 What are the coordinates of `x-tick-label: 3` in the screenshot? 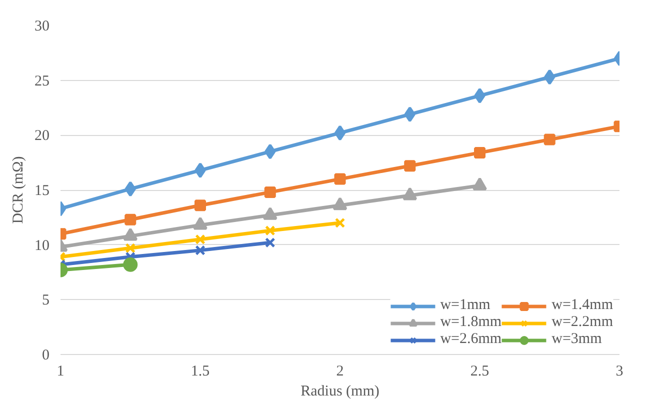 It's located at (620, 372).